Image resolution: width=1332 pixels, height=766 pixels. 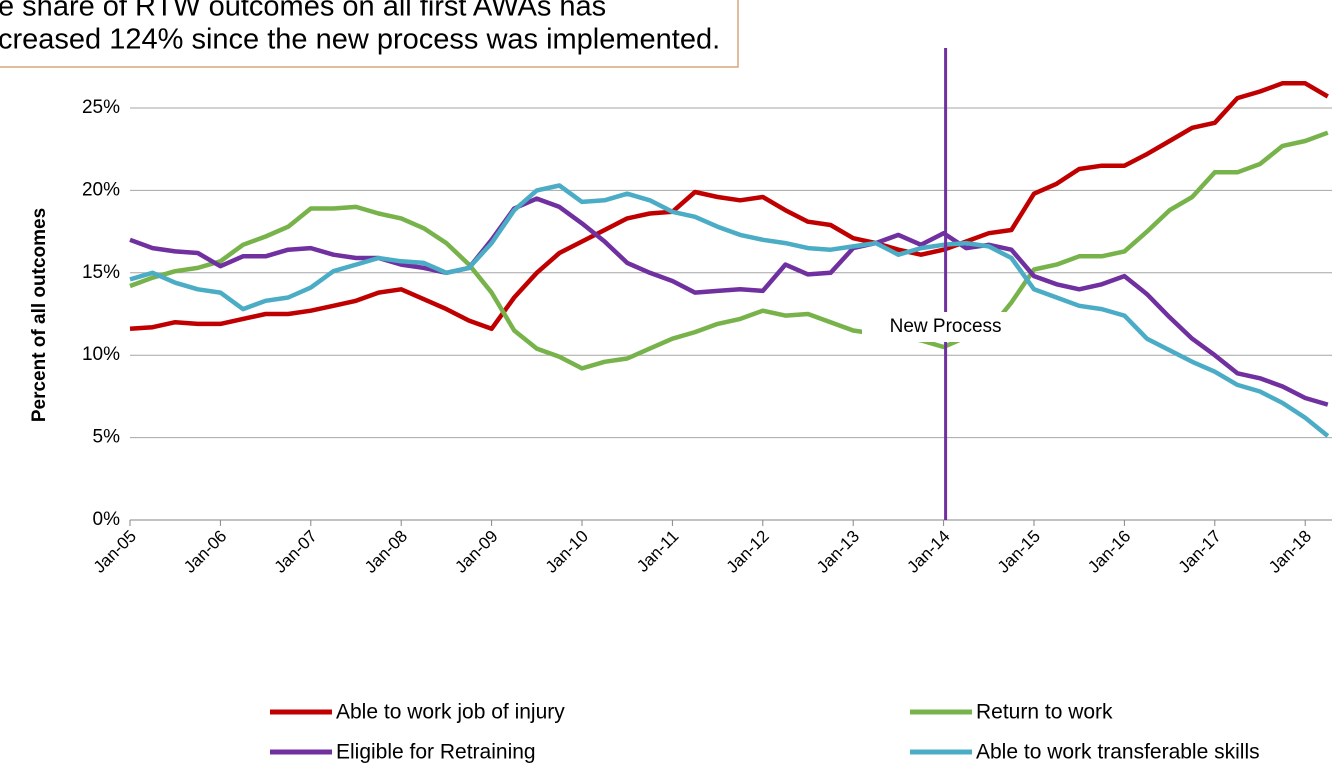 I want to click on y-tick-label: 25%, so click(x=101, y=107).